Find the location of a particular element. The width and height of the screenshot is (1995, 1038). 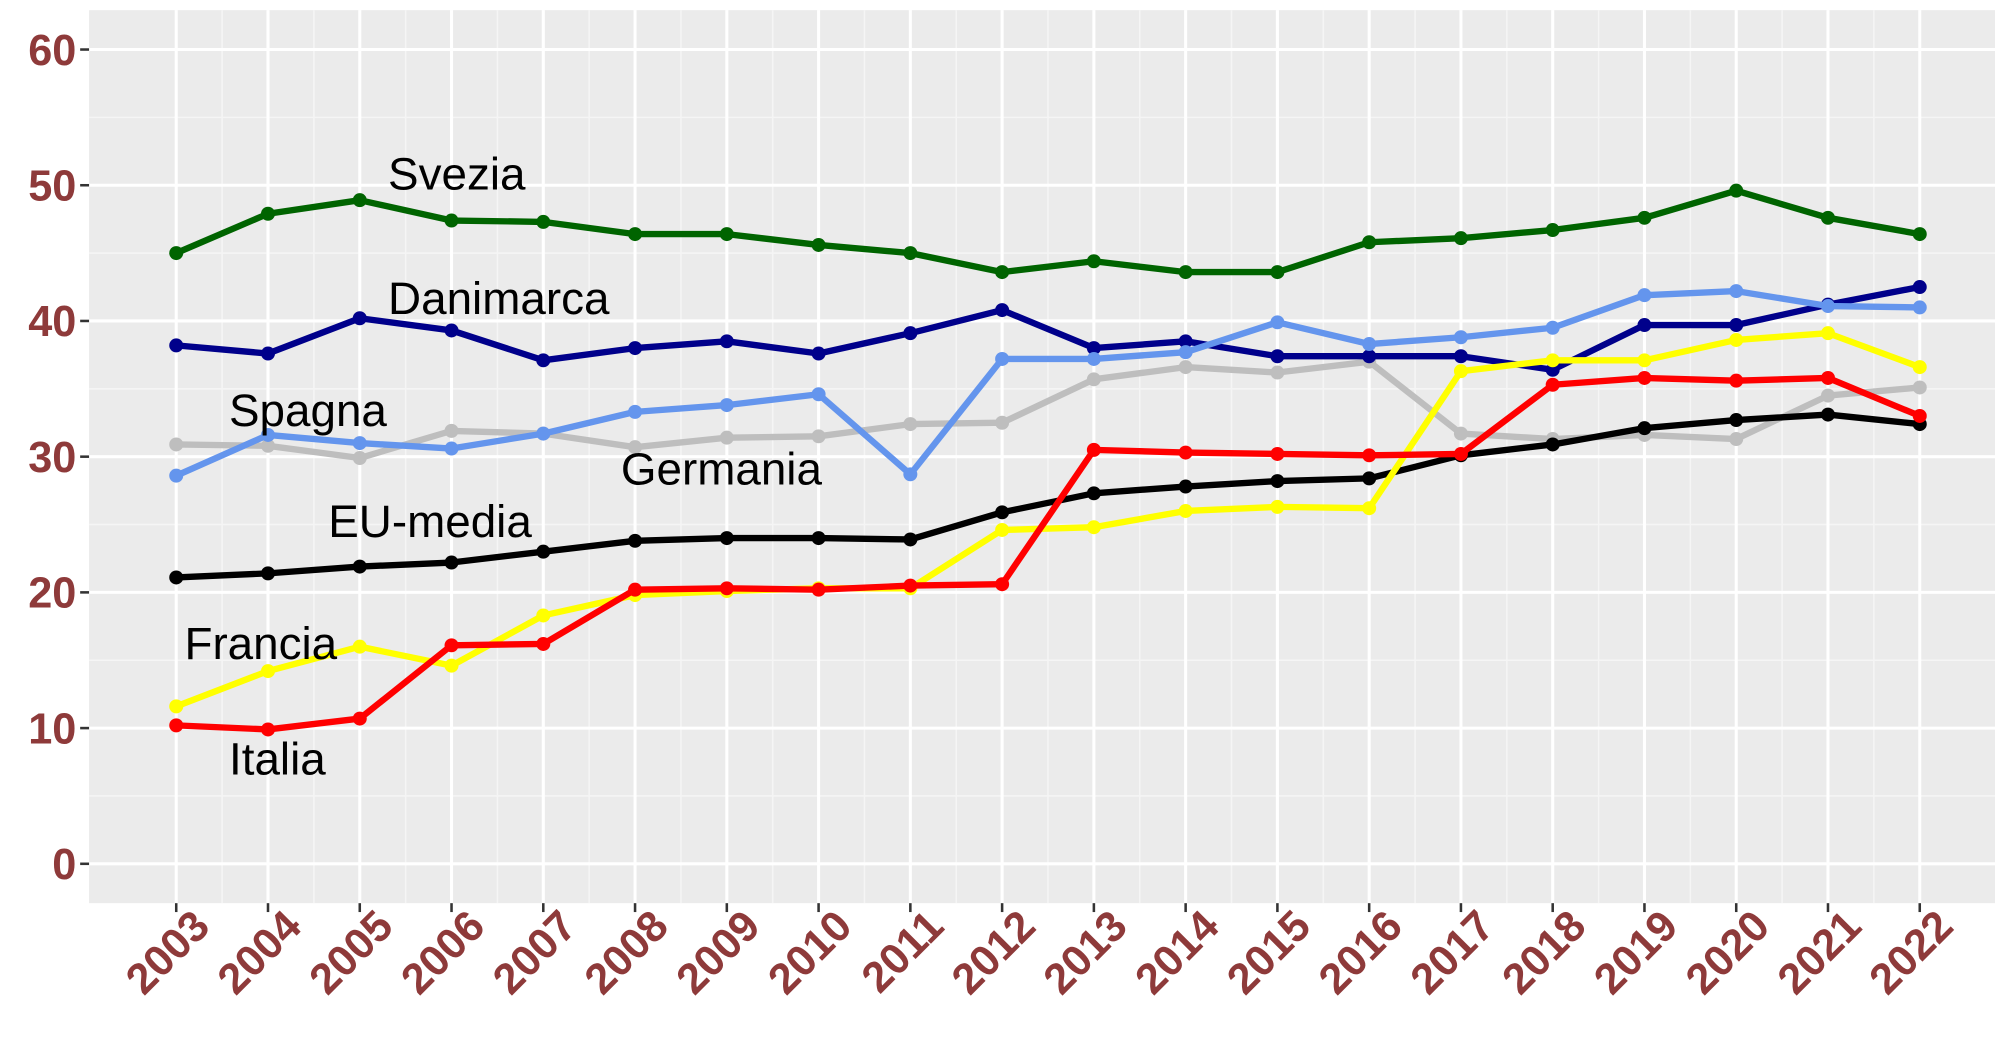

y-tick-label: 50 is located at coordinates (52, 187).